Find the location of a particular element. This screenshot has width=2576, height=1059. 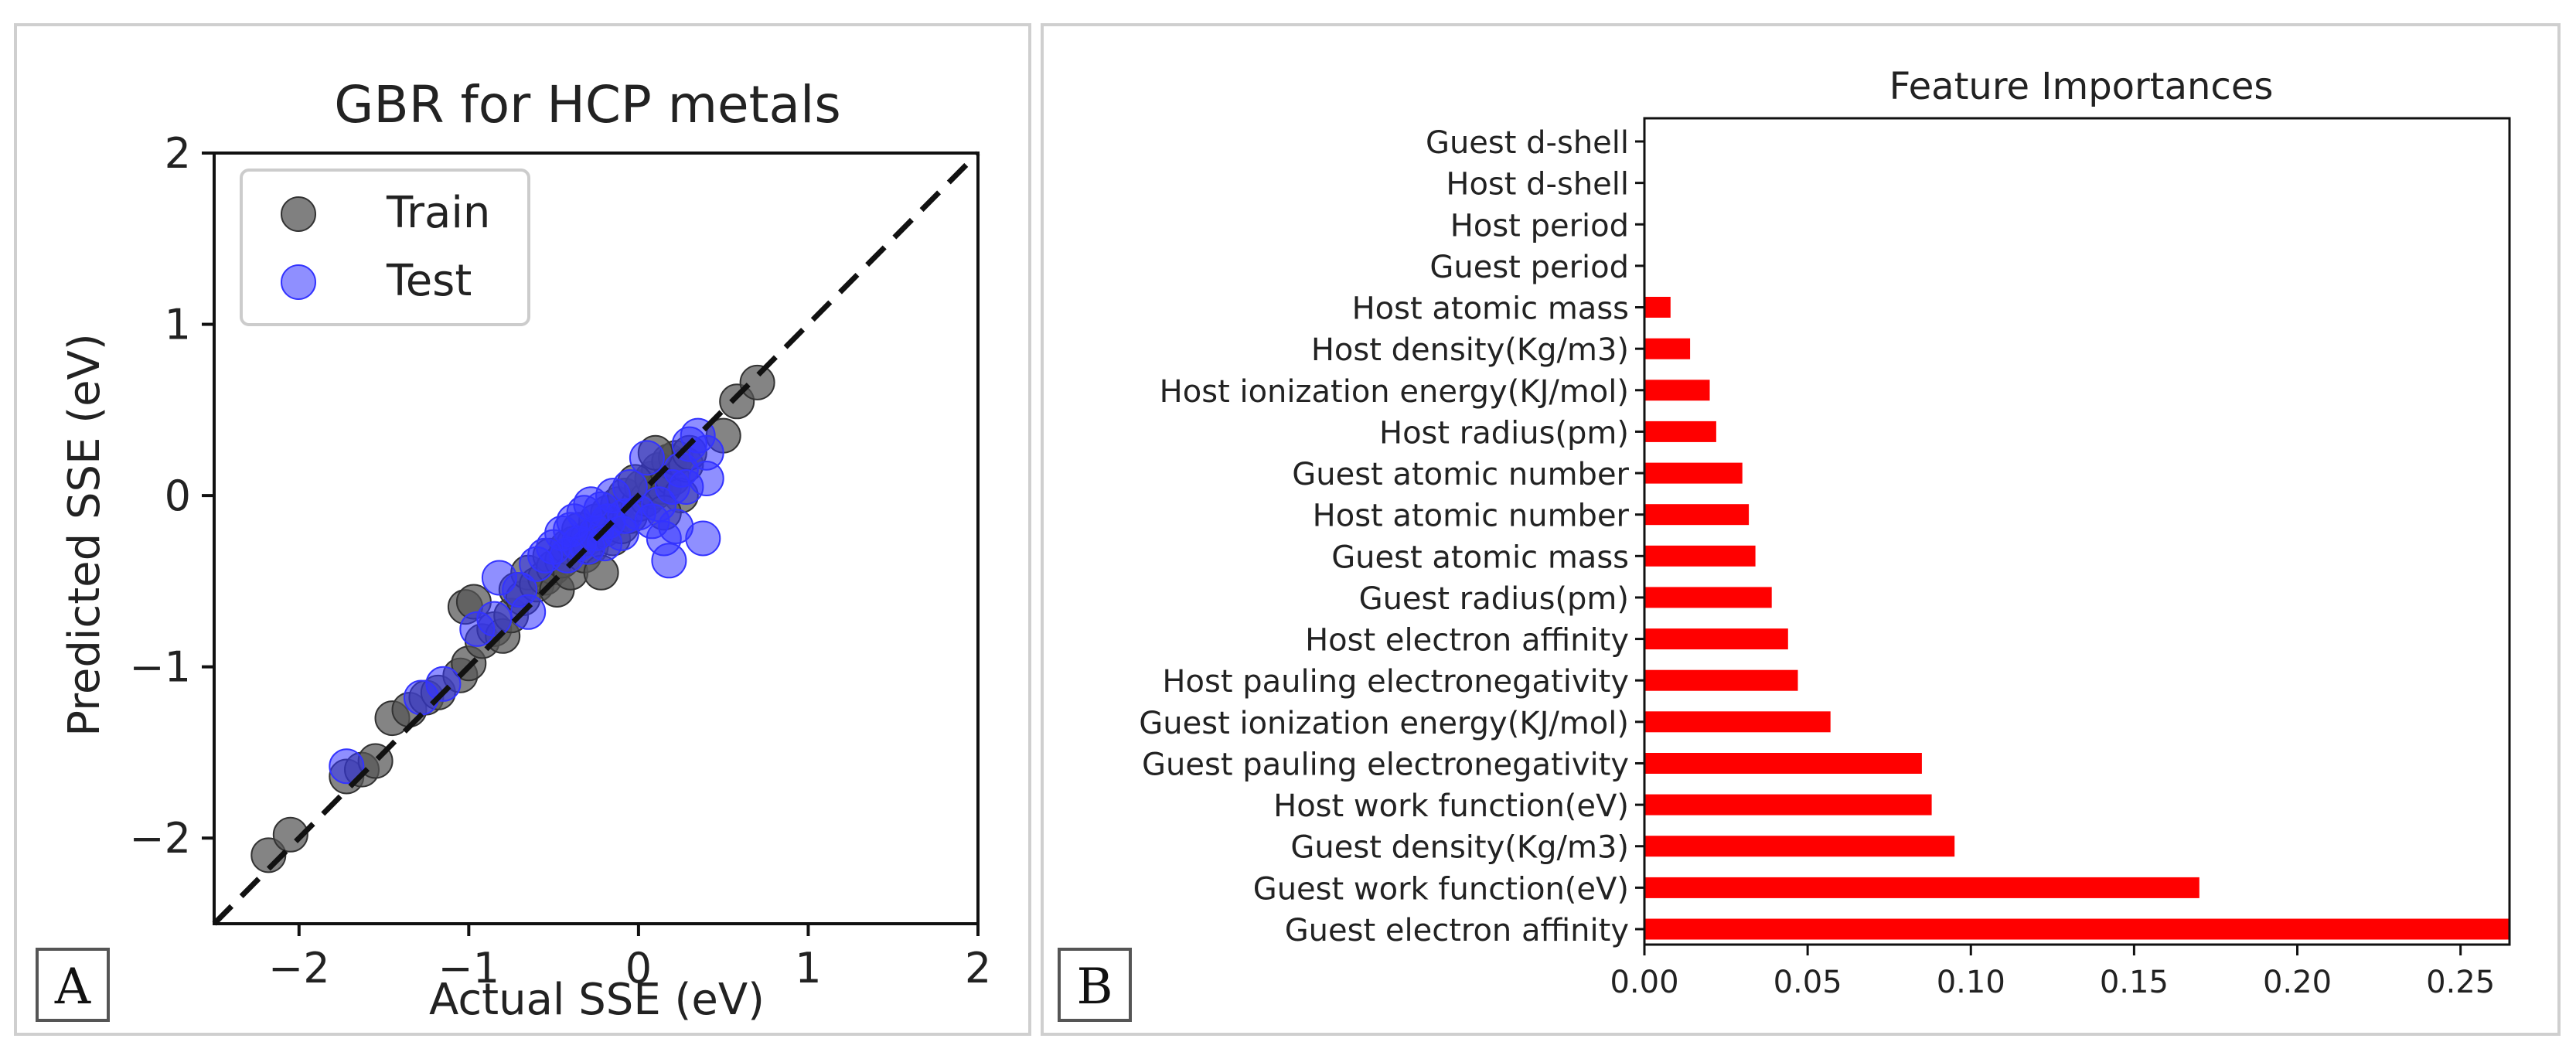

scatter-x-tick-label: 2 is located at coordinates (978, 968).